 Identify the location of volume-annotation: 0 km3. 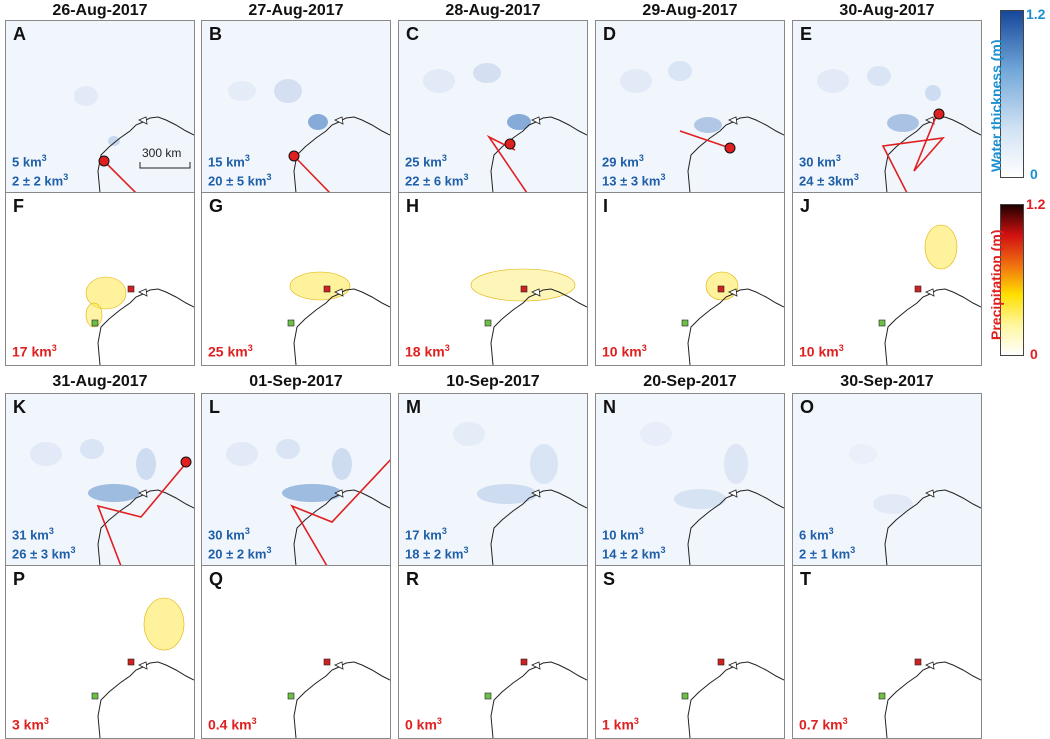
(423, 723).